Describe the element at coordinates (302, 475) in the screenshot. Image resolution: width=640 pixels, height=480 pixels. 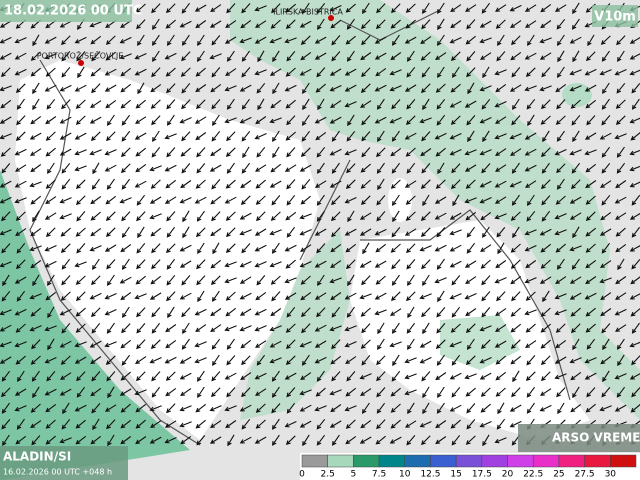
I see `legend-label: 0` at that location.